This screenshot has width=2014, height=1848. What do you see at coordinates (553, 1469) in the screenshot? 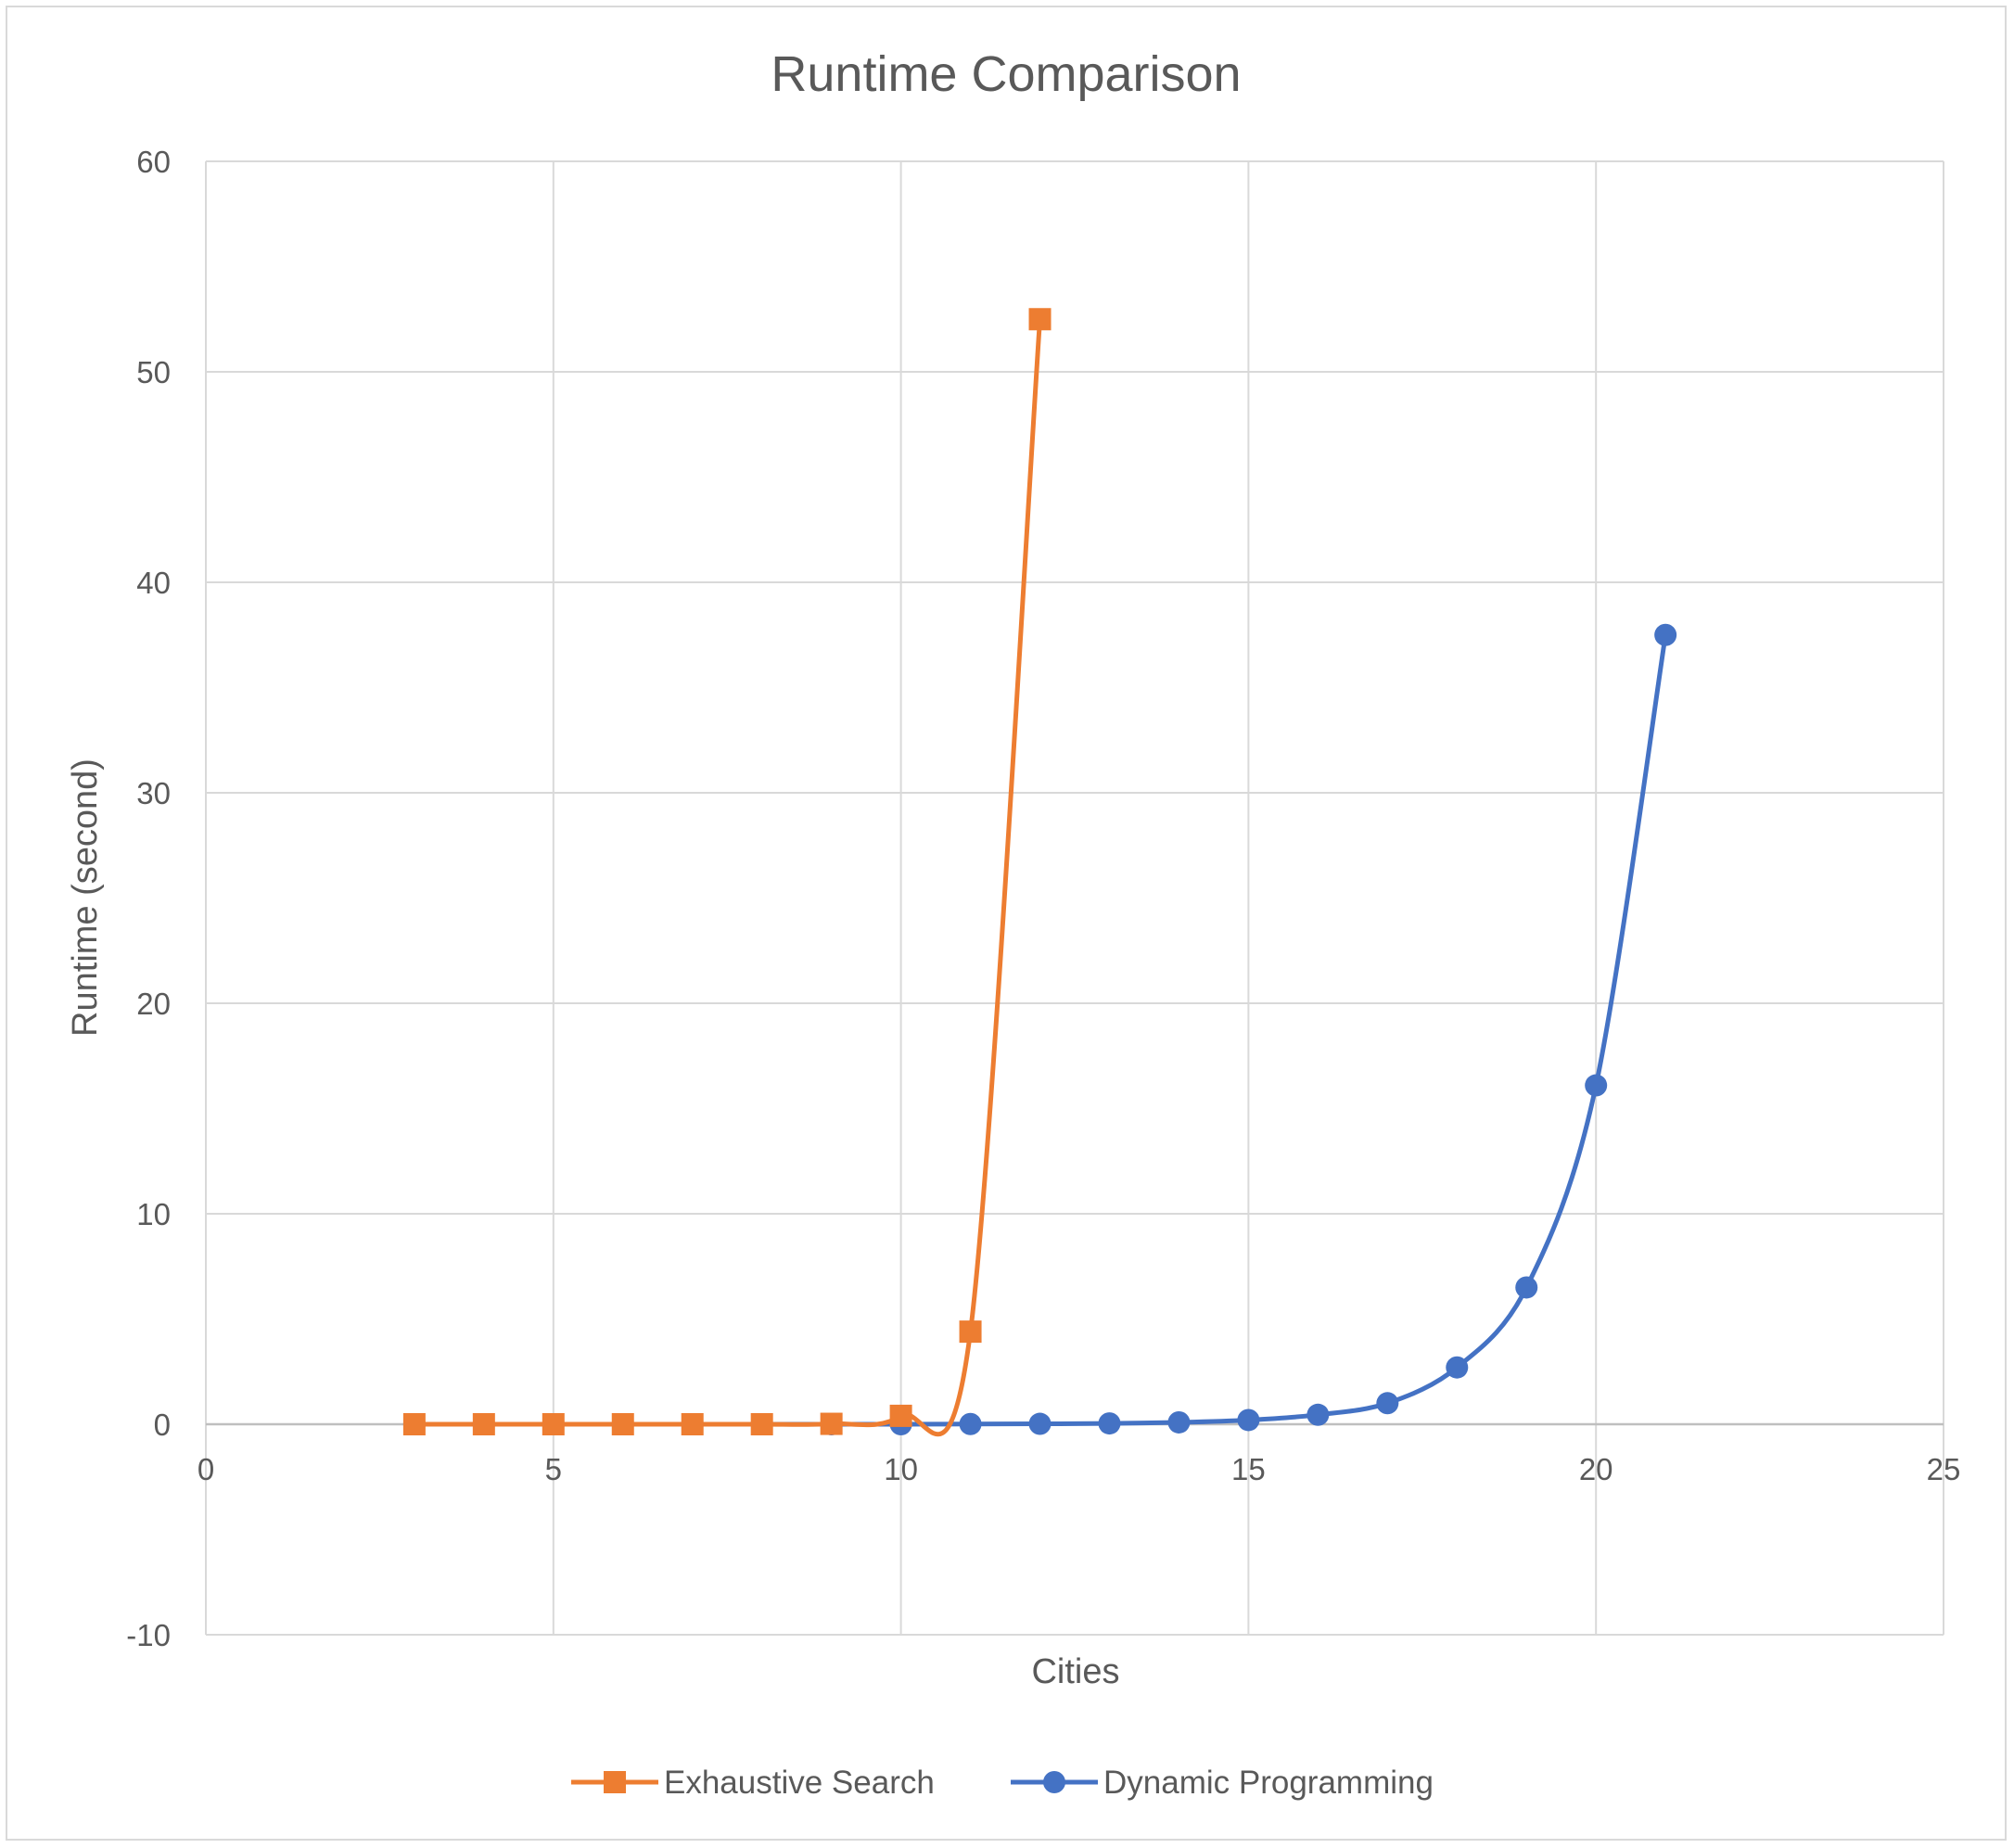
I see `x-tick-label: 5` at bounding box center [553, 1469].